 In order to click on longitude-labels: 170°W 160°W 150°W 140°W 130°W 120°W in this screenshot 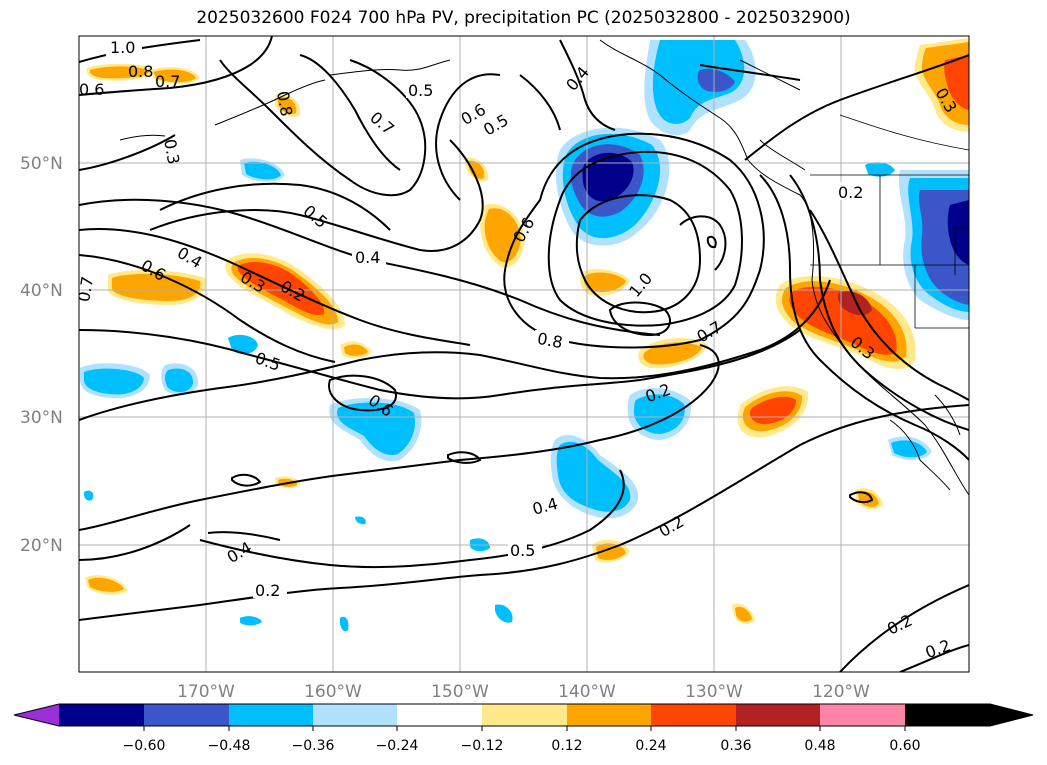, I will do `click(523, 692)`.